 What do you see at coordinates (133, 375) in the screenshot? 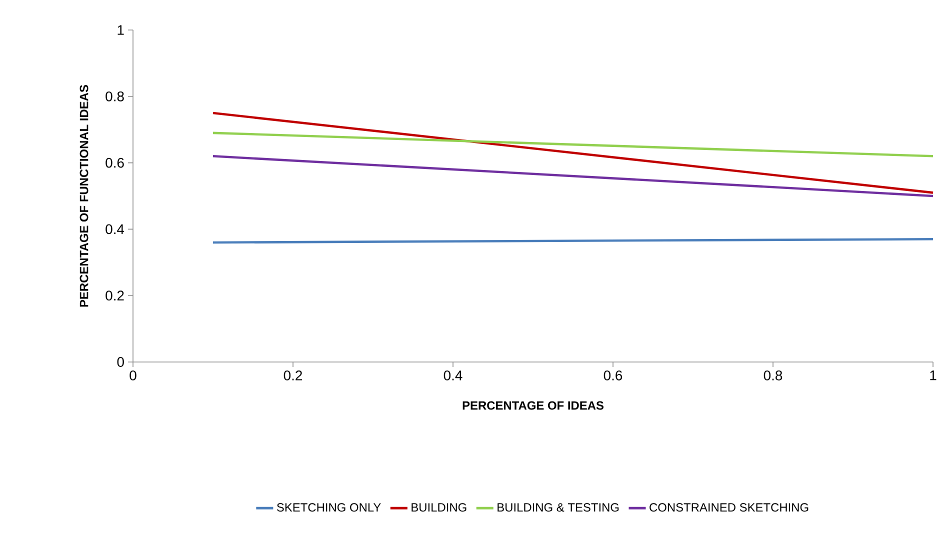
I see `x-tick-label: 0` at bounding box center [133, 375].